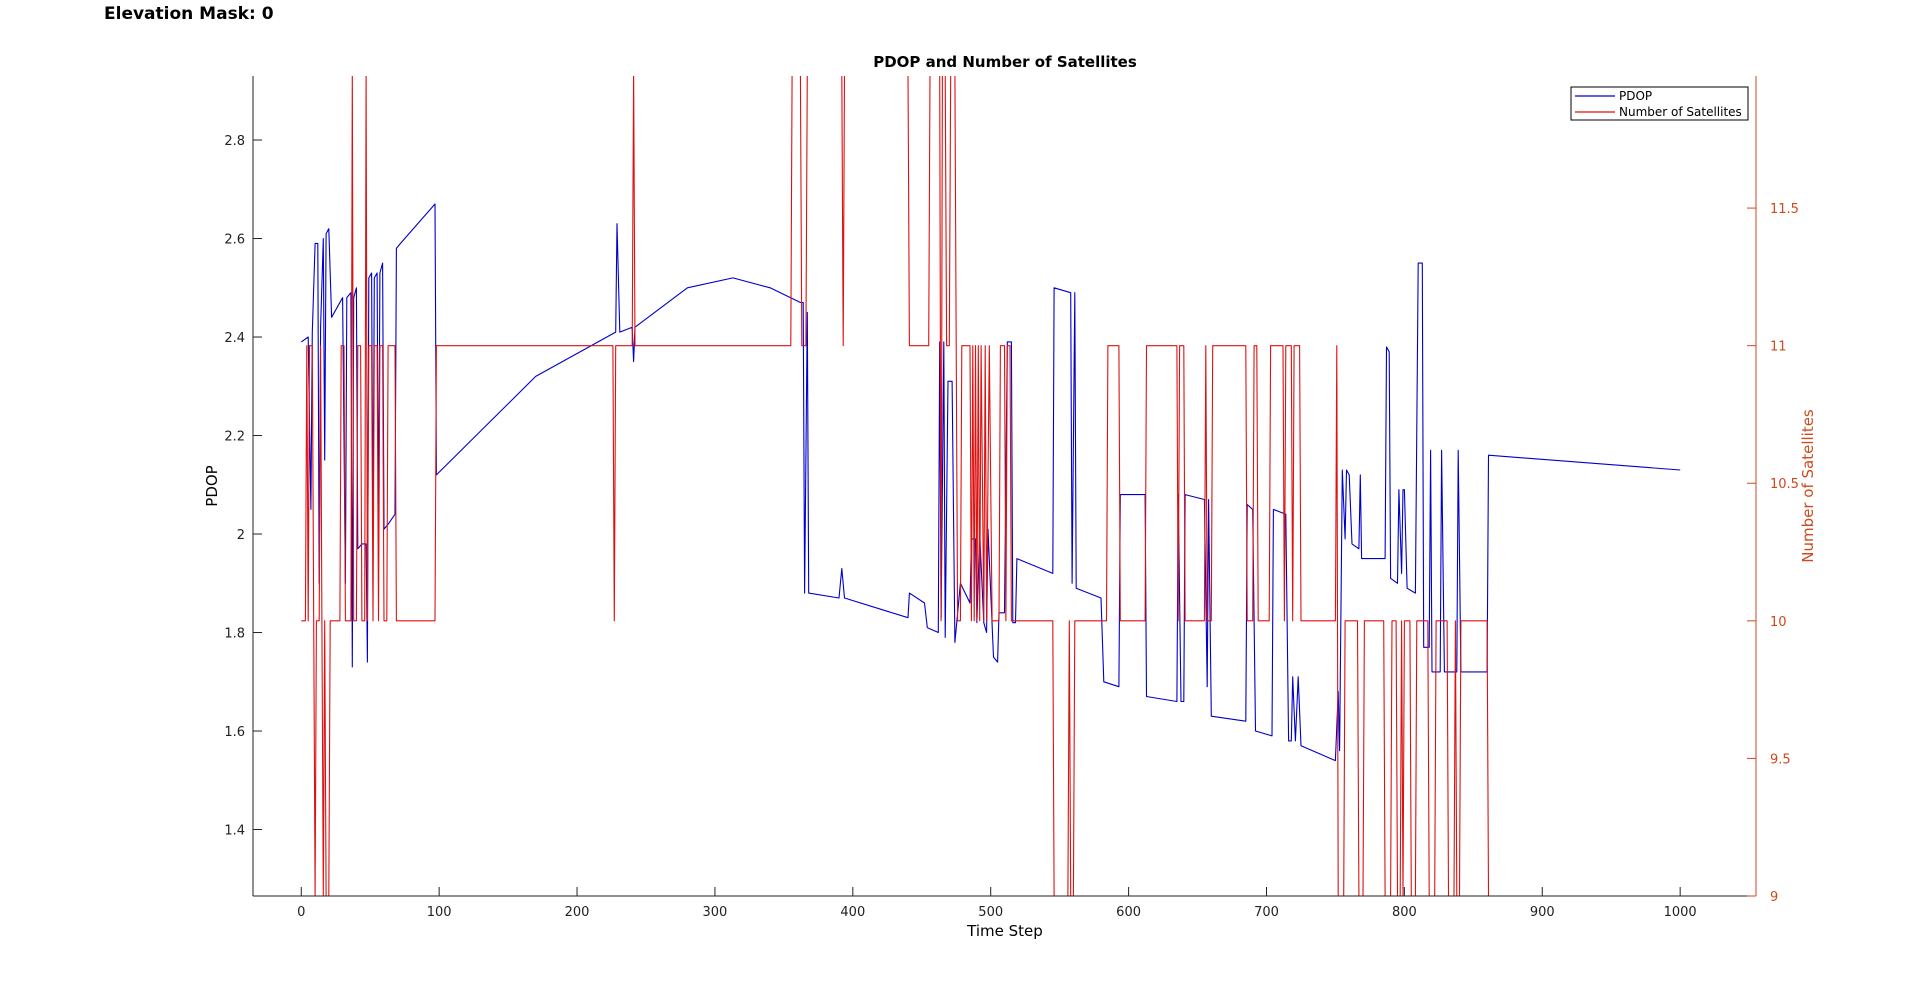  Describe the element at coordinates (715, 912) in the screenshot. I see `x-tick-label: 300` at that location.